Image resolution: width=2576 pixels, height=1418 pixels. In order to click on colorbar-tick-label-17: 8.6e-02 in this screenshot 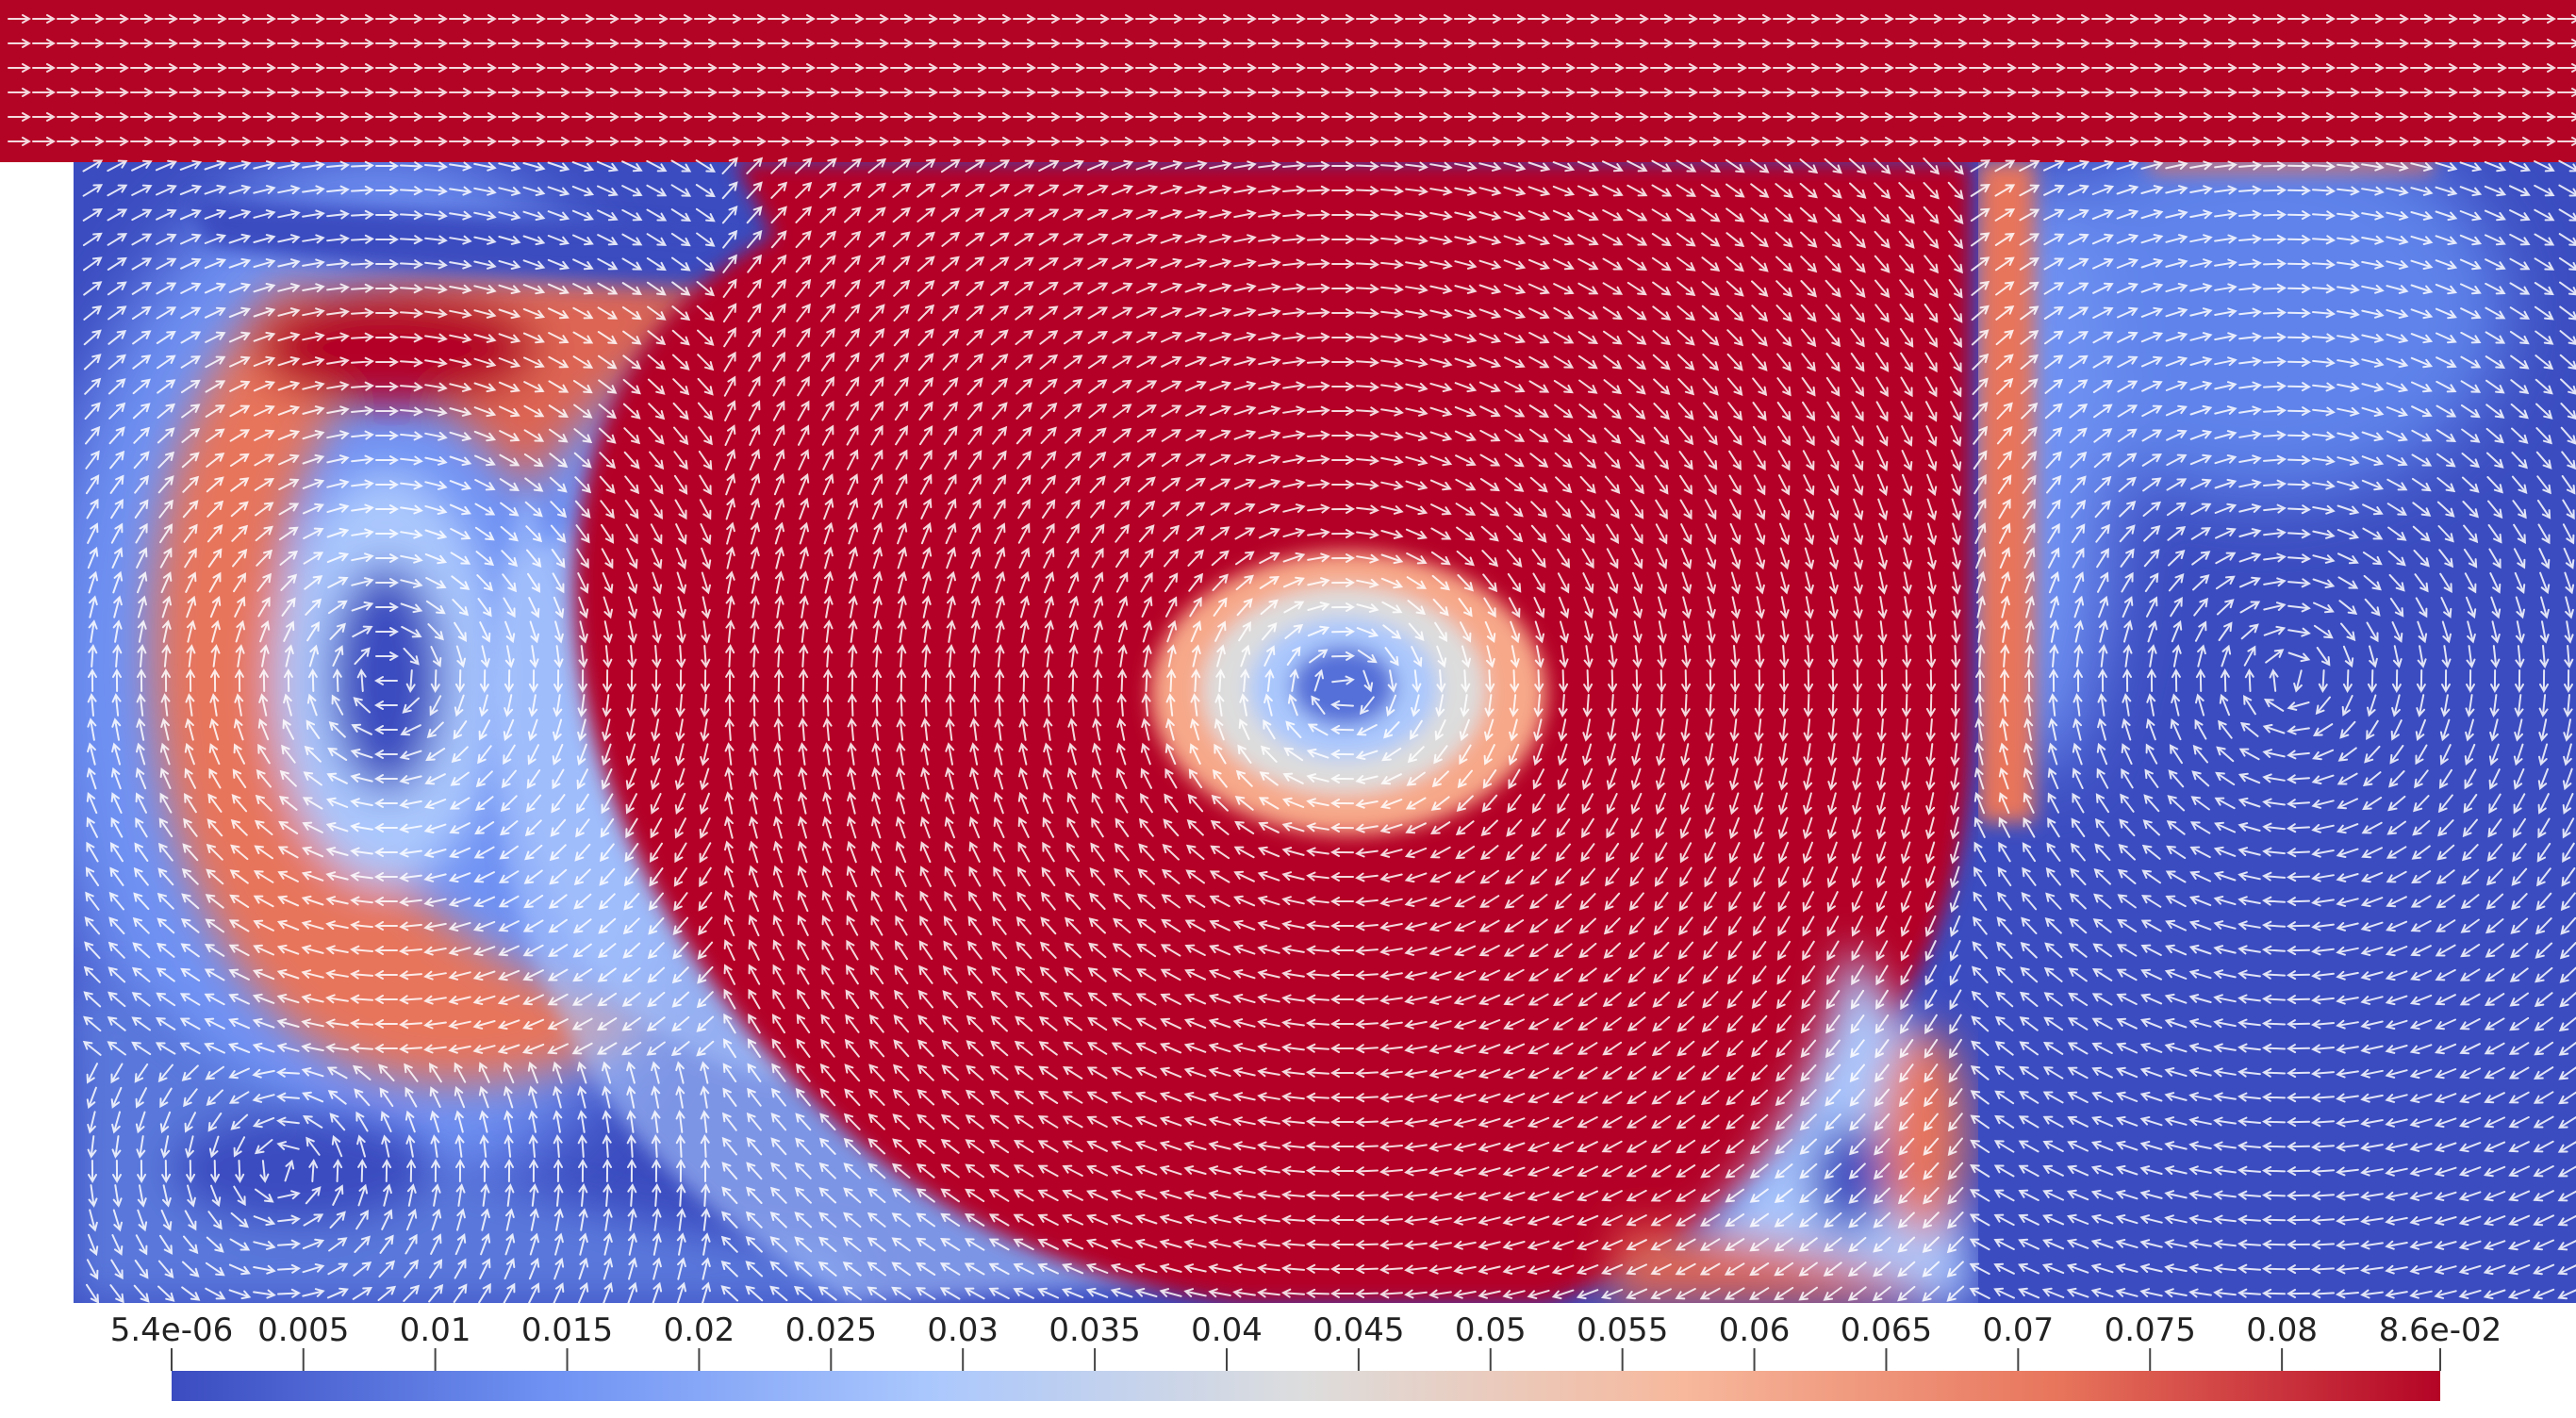, I will do `click(2440, 1330)`.